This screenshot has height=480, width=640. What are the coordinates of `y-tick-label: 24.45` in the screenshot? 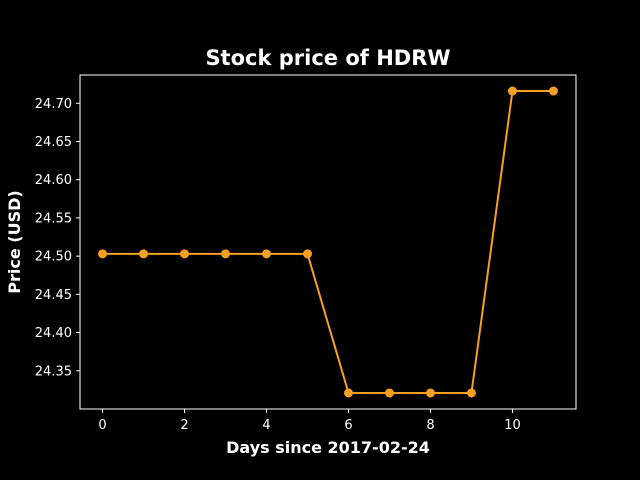 It's located at (53, 295).